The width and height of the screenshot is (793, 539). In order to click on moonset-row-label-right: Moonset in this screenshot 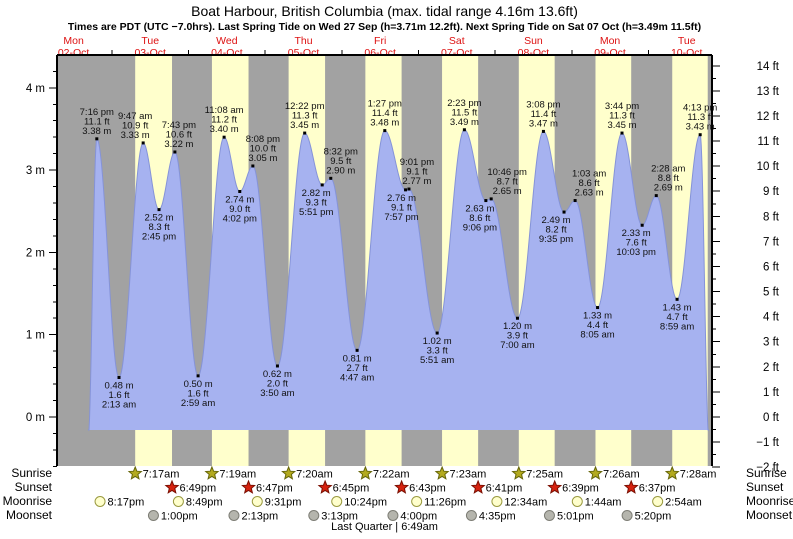, I will do `click(769, 515)`.